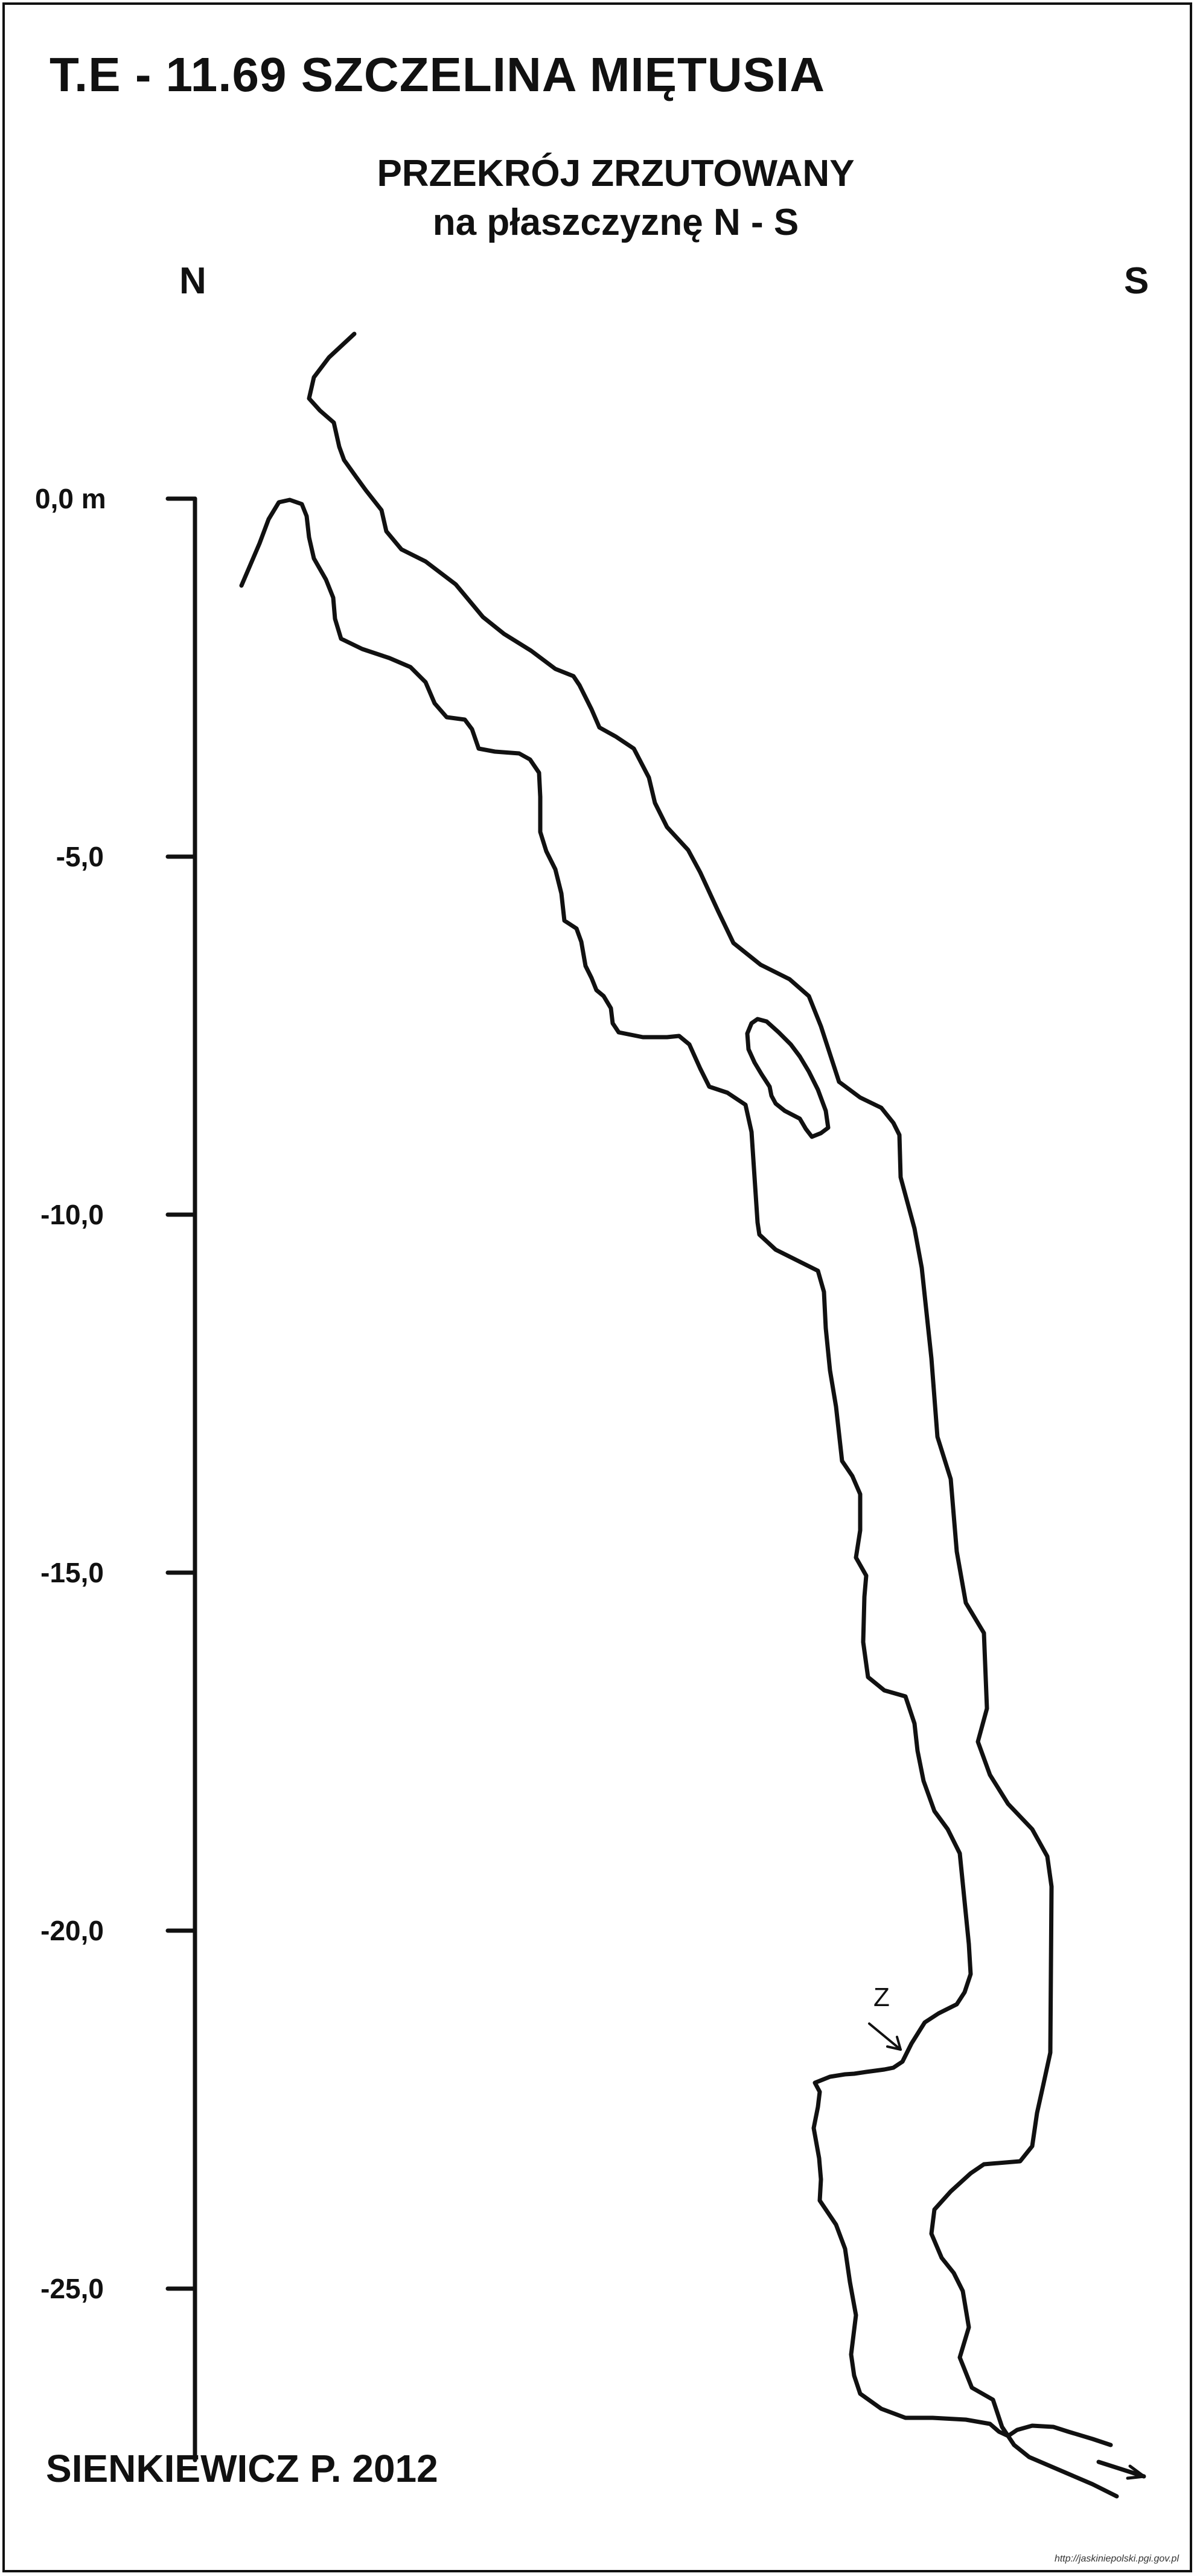  What do you see at coordinates (72, 2288) in the screenshot?
I see `depth-tick-label: -25,0` at bounding box center [72, 2288].